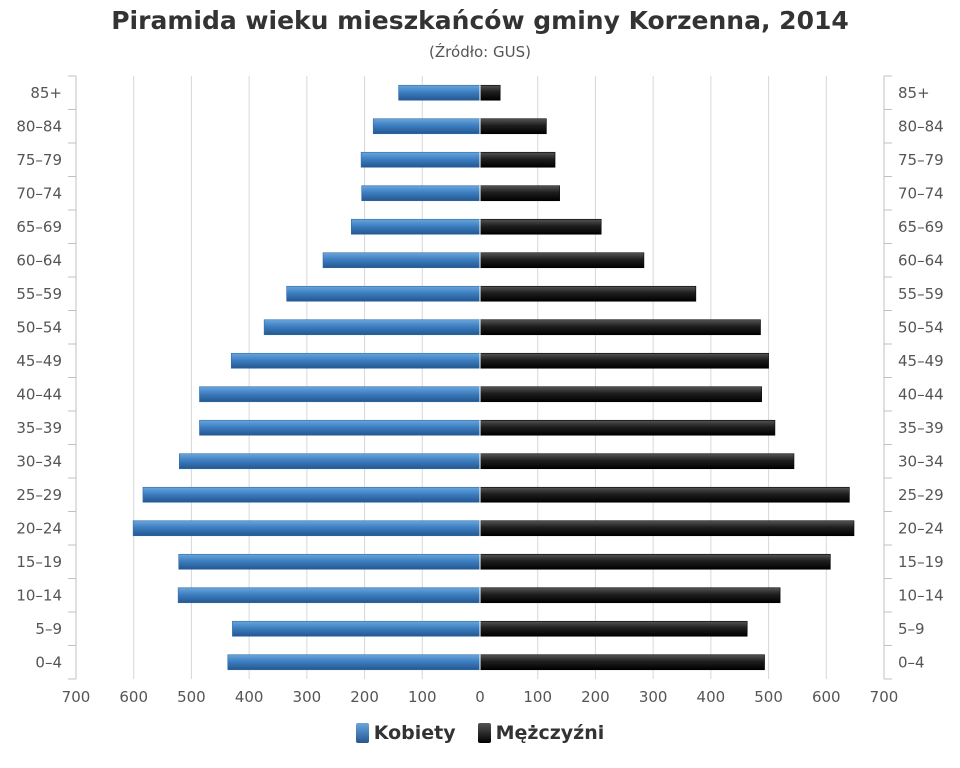 The image size is (960, 768). I want to click on left-category-label: 5–9, so click(48, 629).